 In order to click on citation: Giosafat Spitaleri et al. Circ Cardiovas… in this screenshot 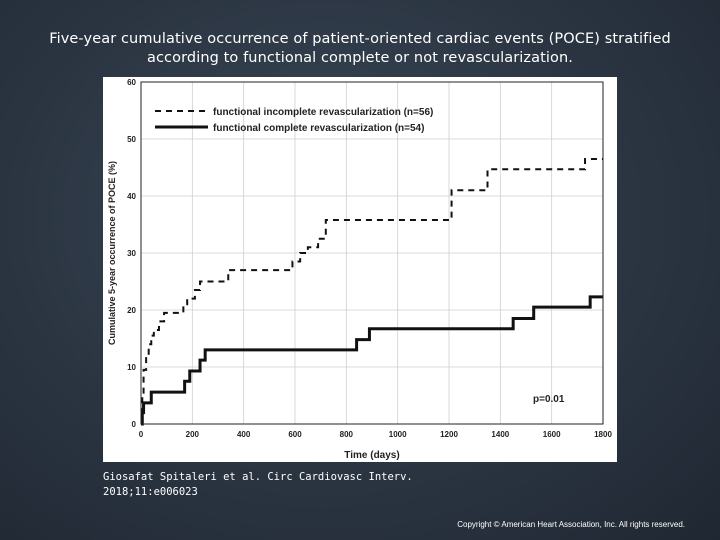, I will do `click(258, 485)`.